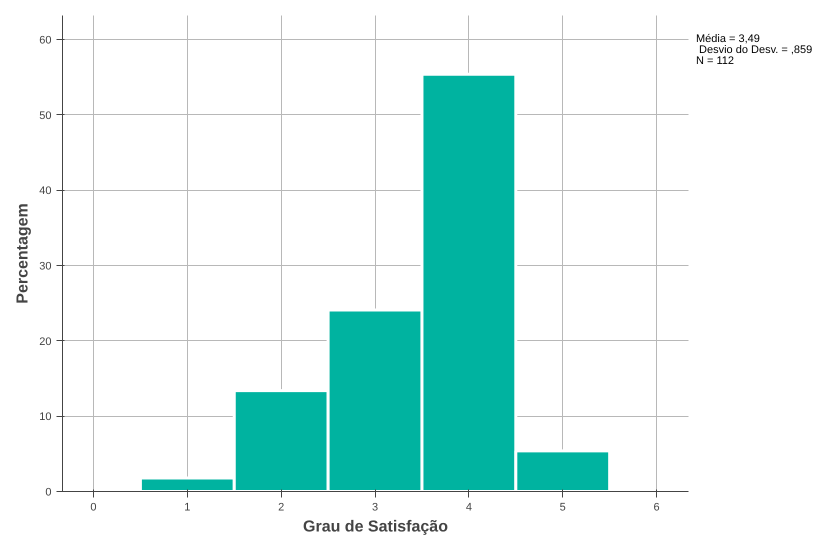 The width and height of the screenshot is (823, 544). I want to click on y-tick-label: 0, so click(48, 492).